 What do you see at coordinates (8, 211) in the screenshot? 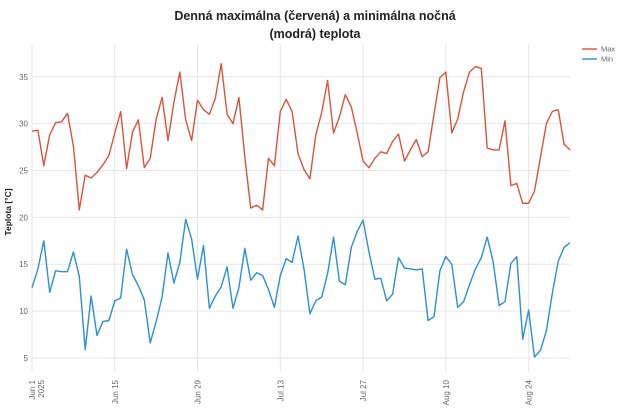
I see `y-axis-label: Teplota [°C]` at bounding box center [8, 211].